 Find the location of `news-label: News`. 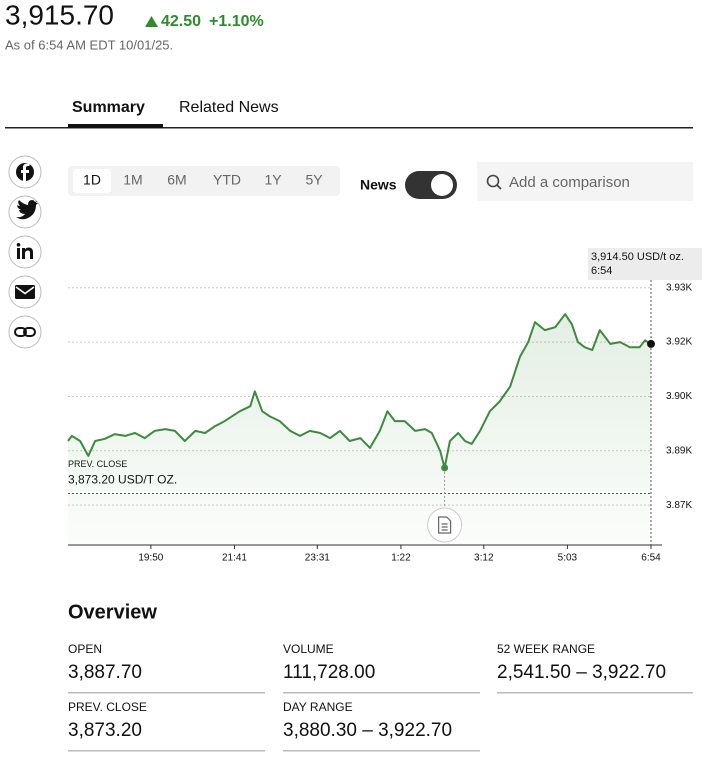

news-label: News is located at coordinates (378, 185).